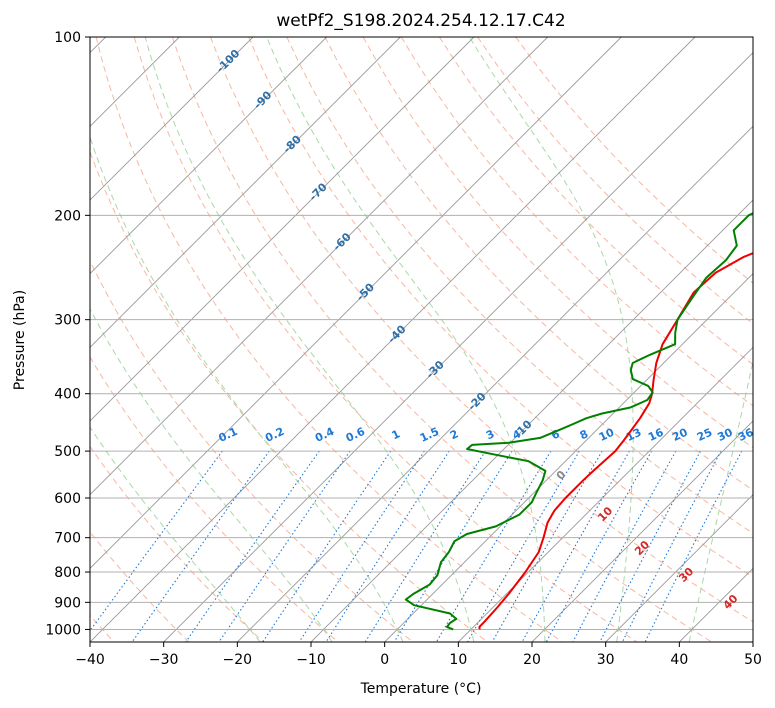  I want to click on x-axis-ticks: −40 −30 −20 −10 0 10 20 30 40 50, so click(418, 655).